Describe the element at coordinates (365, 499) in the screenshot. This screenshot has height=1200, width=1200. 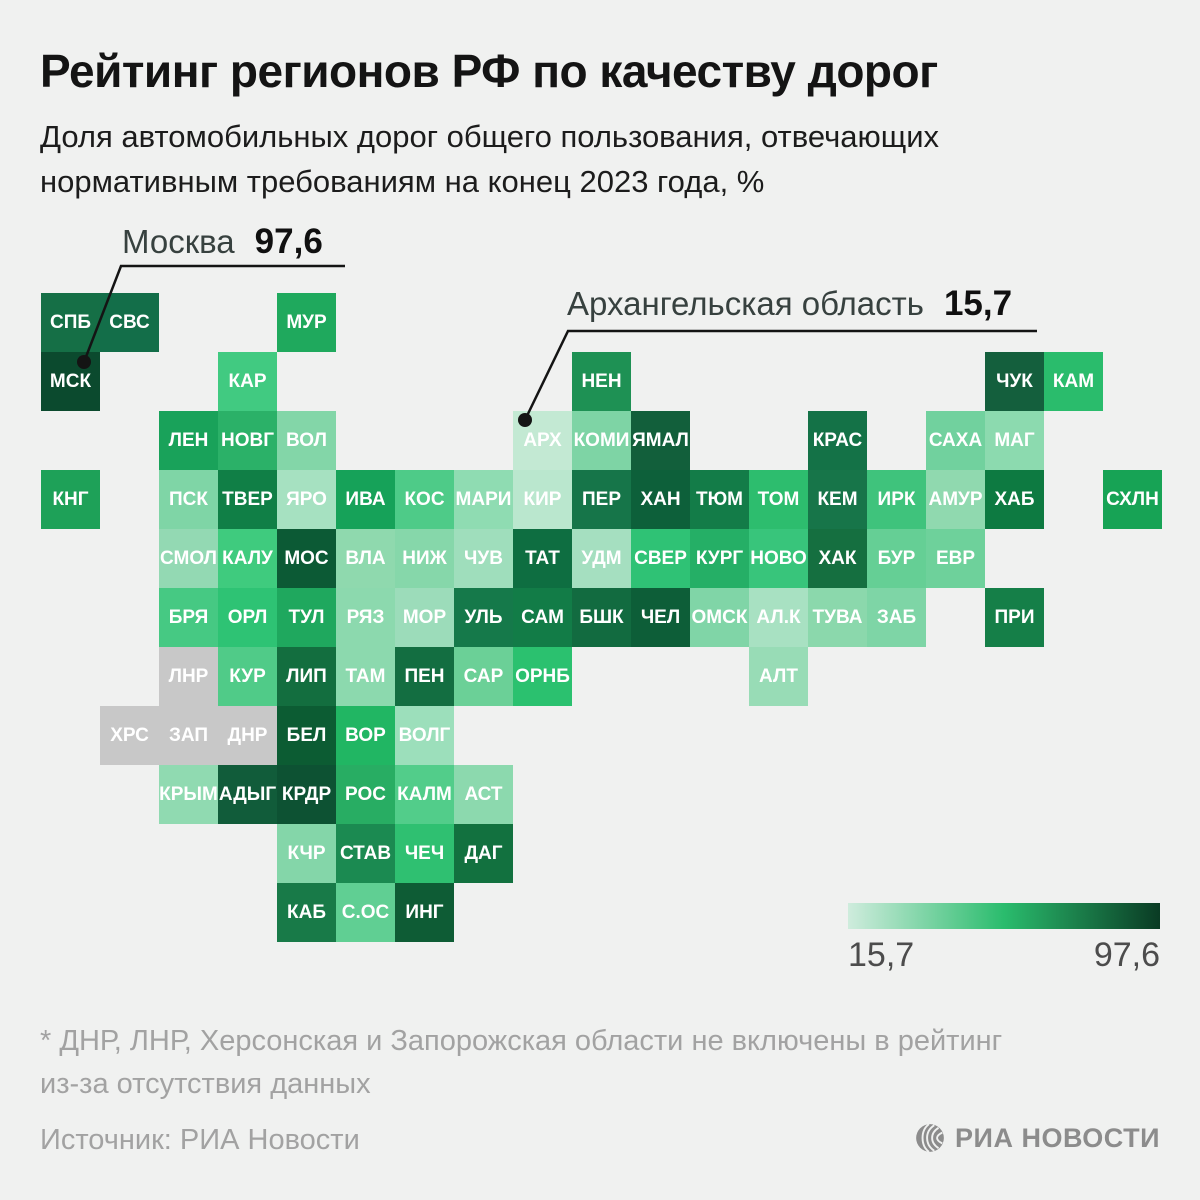
I see `region-tile-label: ИВА` at that location.